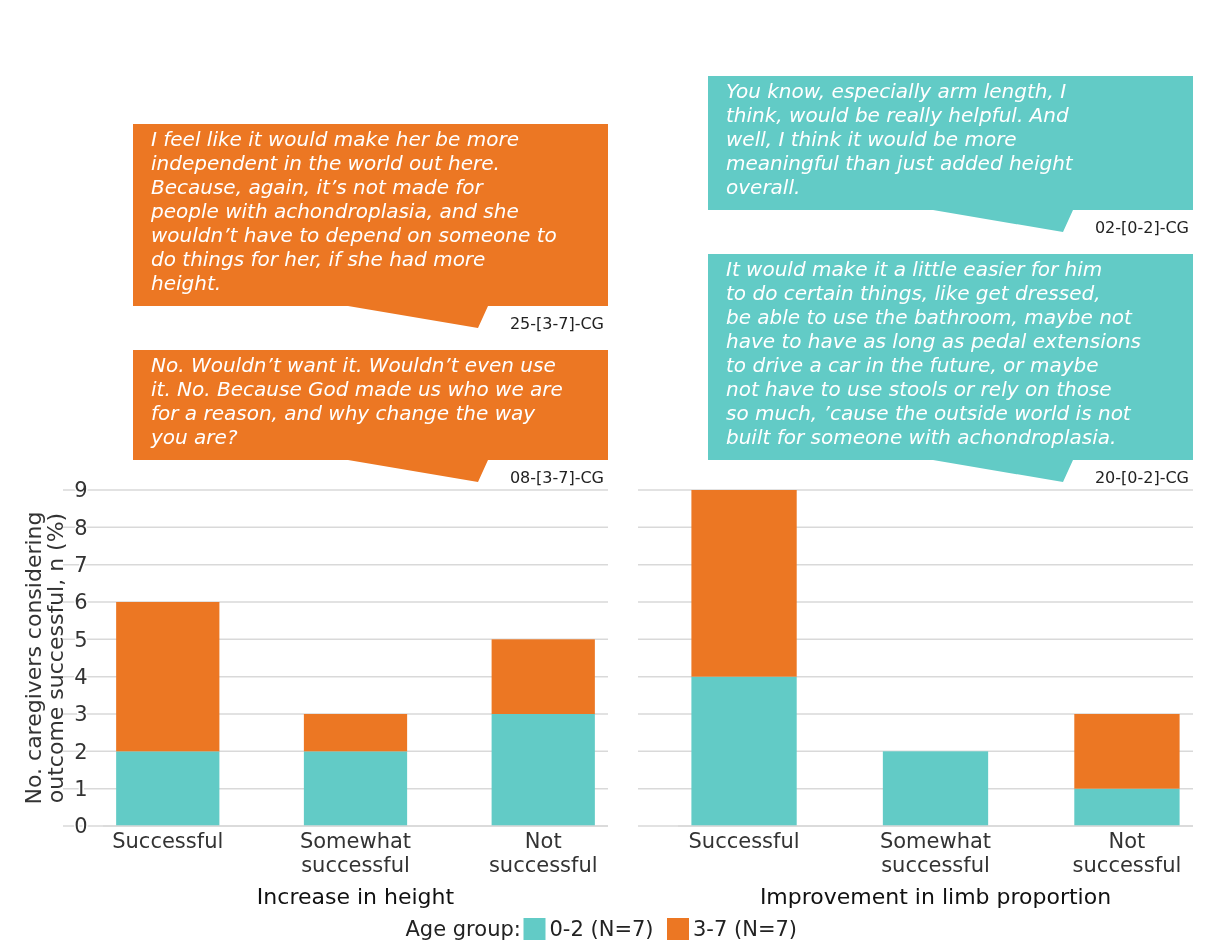 The width and height of the screenshot is (1218, 952). I want to click on y-tick-label: 0, so click(81, 826).